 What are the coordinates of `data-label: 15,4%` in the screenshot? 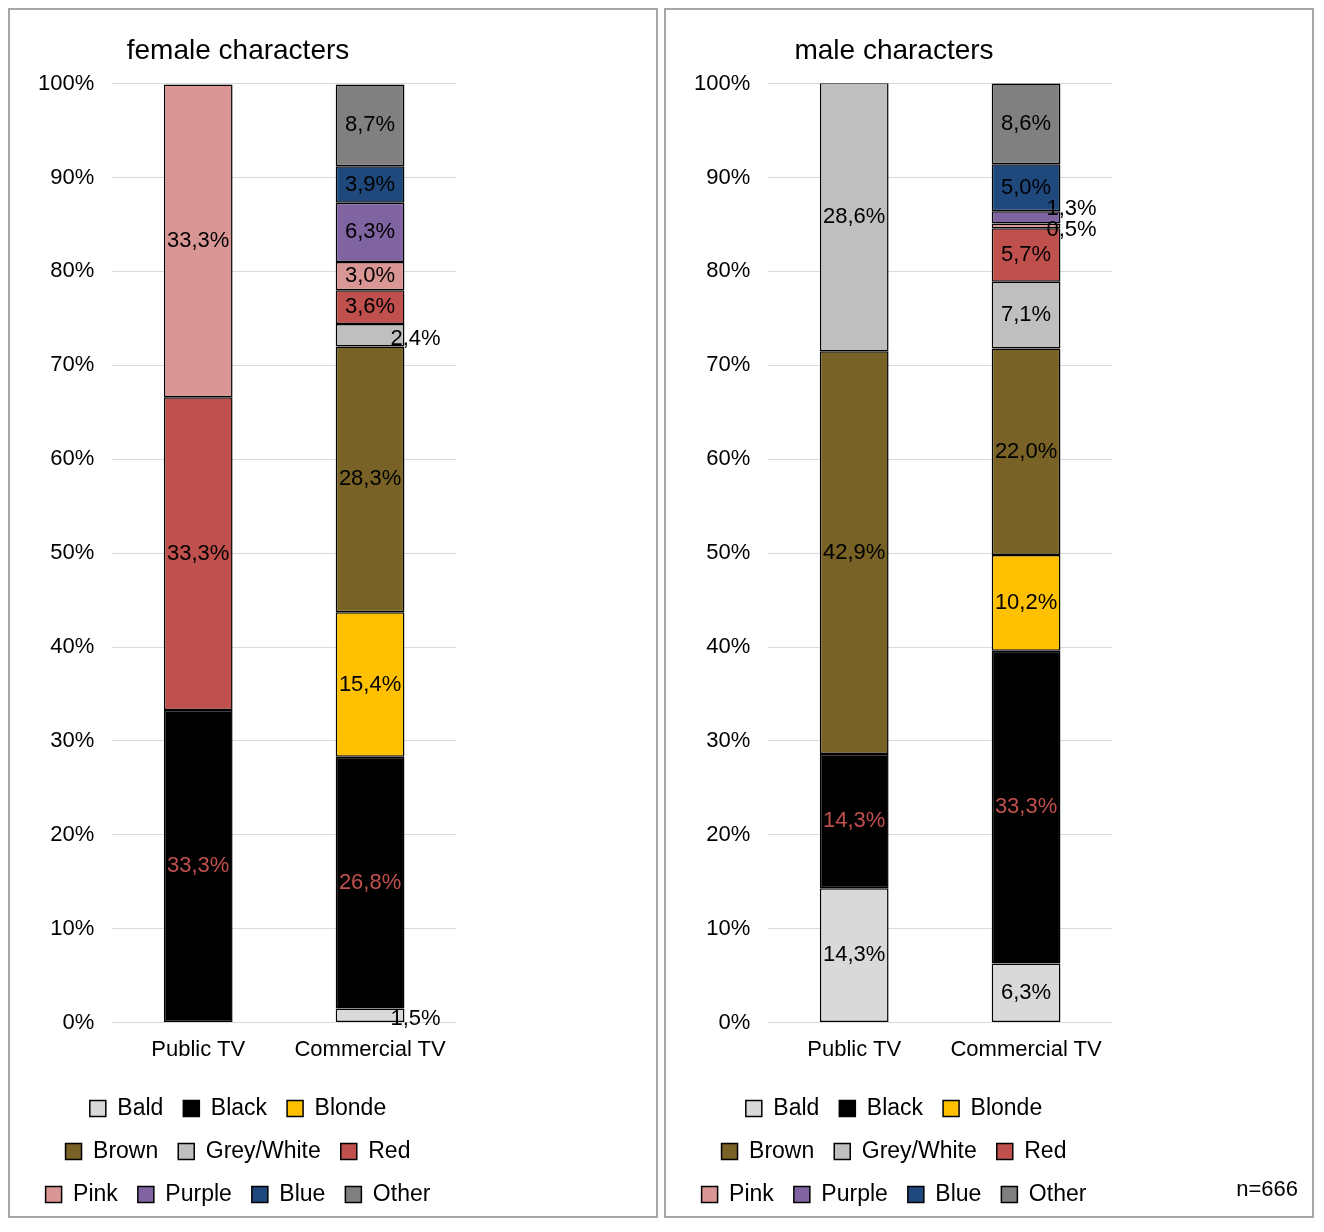 It's located at (370, 683).